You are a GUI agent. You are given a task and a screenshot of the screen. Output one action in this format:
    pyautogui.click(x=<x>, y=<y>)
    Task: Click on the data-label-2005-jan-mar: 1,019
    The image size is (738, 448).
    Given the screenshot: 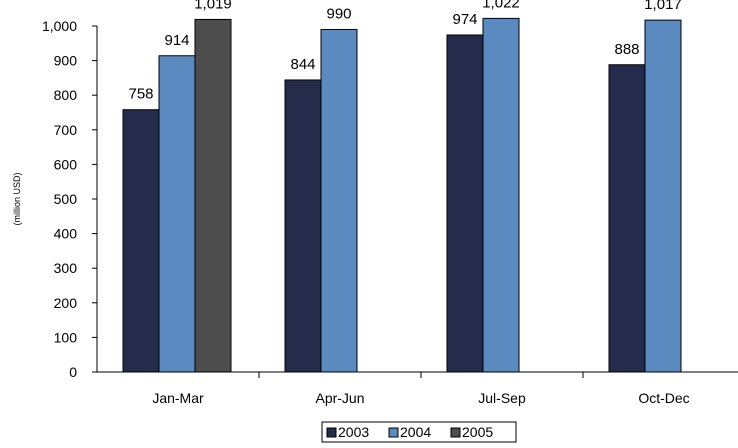 What is the action you would take?
    pyautogui.click(x=213, y=6)
    